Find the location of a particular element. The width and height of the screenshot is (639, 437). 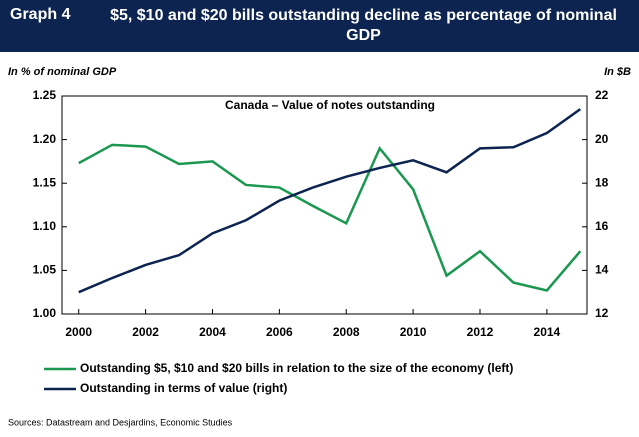

y-tick-label: 1.00 is located at coordinates (45, 313).